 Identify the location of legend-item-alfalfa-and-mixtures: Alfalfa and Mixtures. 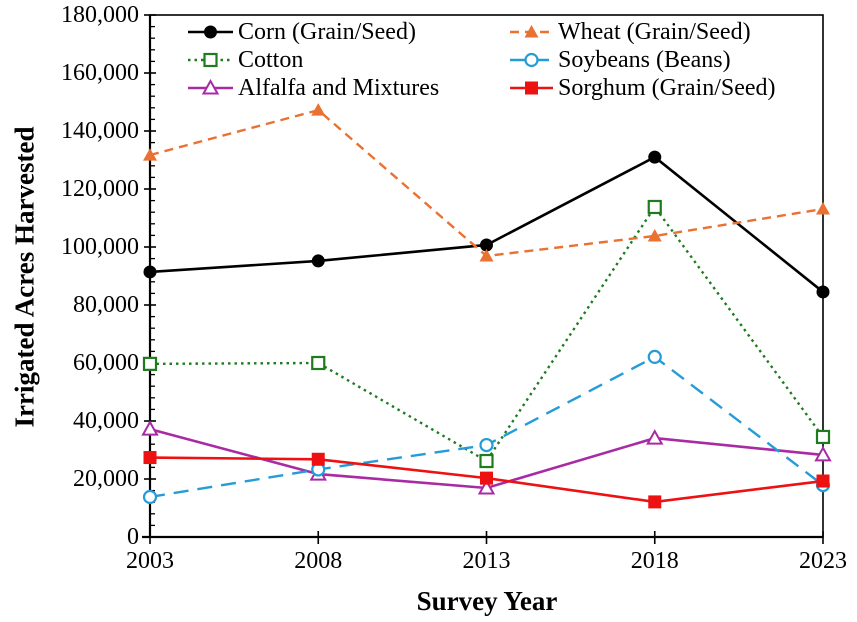
(313, 88).